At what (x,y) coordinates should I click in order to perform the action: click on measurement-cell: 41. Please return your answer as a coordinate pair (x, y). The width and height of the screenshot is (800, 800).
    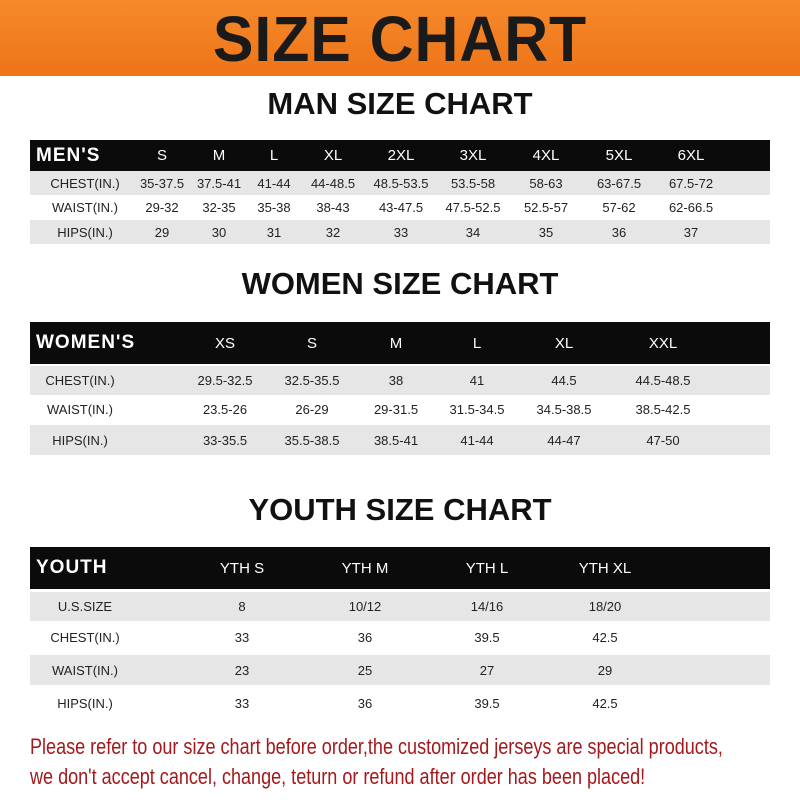
    Looking at the image, I should click on (477, 380).